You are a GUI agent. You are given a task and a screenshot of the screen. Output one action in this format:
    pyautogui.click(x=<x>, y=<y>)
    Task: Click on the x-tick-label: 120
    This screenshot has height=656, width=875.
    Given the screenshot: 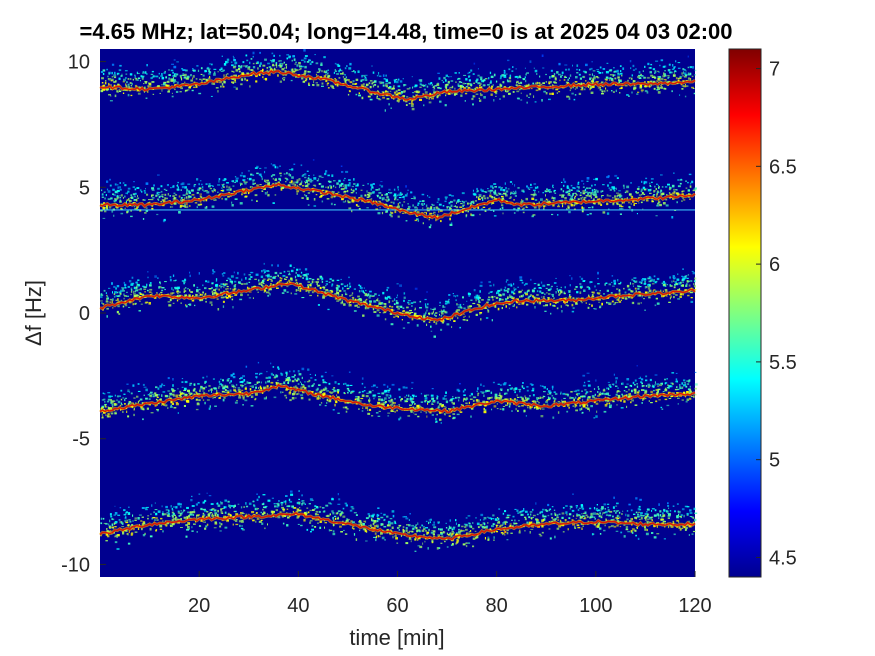 What is the action you would take?
    pyautogui.click(x=694, y=606)
    